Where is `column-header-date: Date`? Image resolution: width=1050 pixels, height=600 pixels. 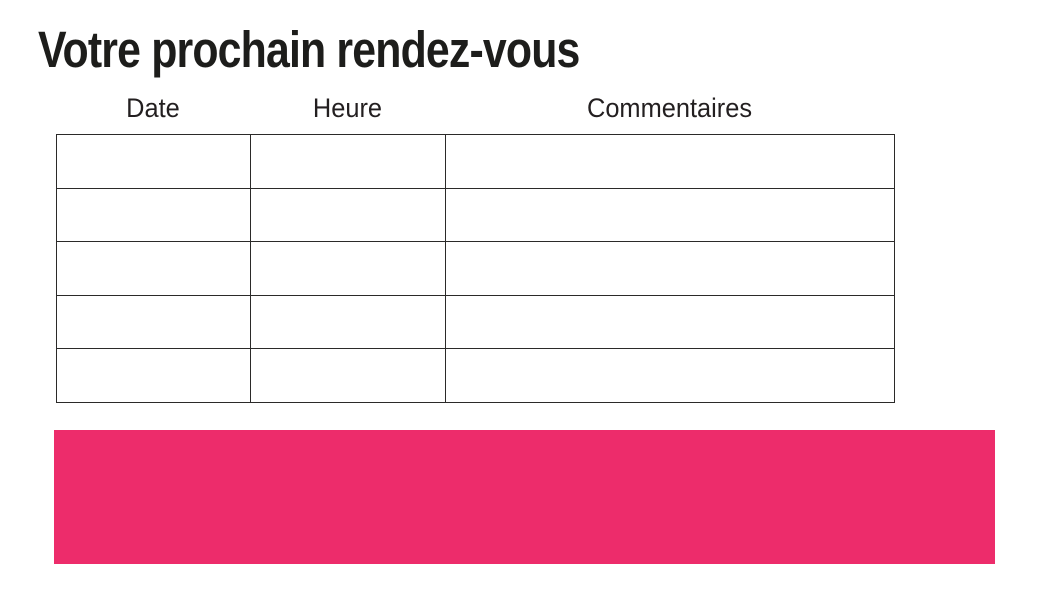
column-header-date: Date is located at coordinates (153, 107).